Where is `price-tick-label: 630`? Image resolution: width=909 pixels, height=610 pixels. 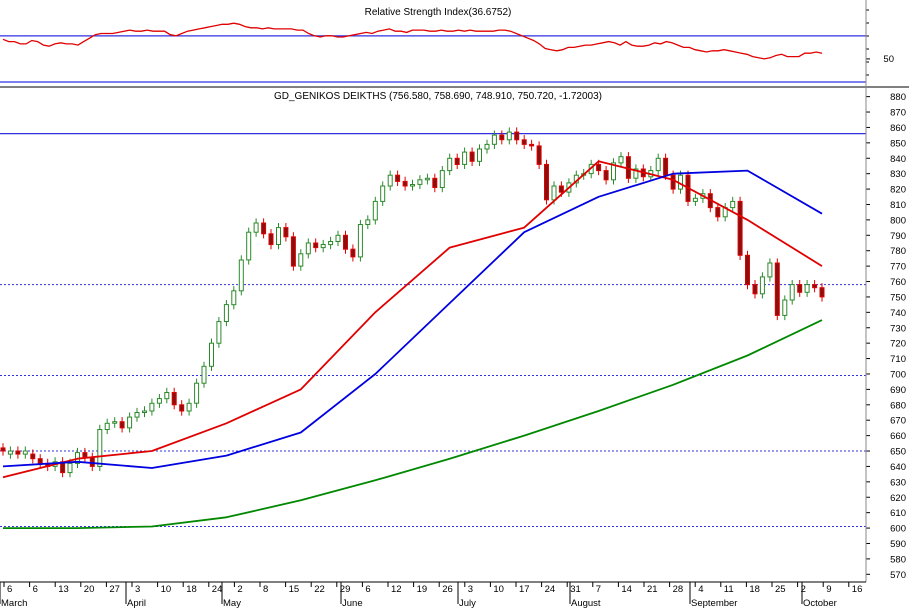 price-tick-label: 630 is located at coordinates (898, 482).